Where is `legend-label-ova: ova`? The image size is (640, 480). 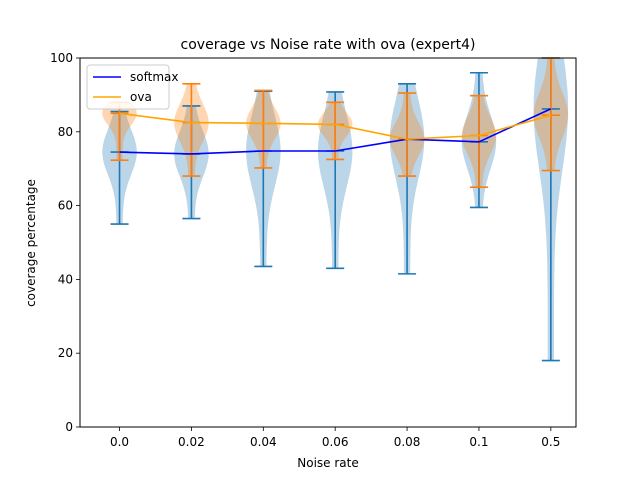
legend-label-ova: ova is located at coordinates (141, 97).